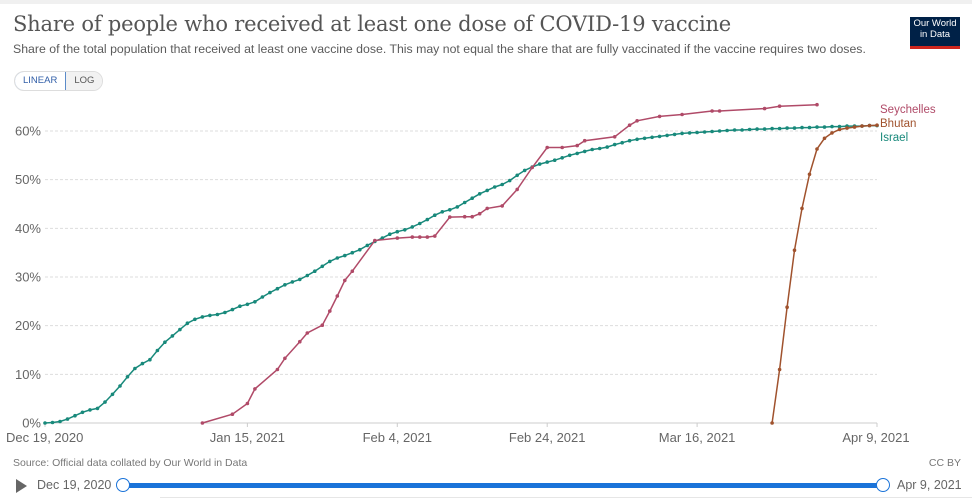 The width and height of the screenshot is (972, 500). What do you see at coordinates (894, 138) in the screenshot?
I see `legend-label-israel: Israel` at bounding box center [894, 138].